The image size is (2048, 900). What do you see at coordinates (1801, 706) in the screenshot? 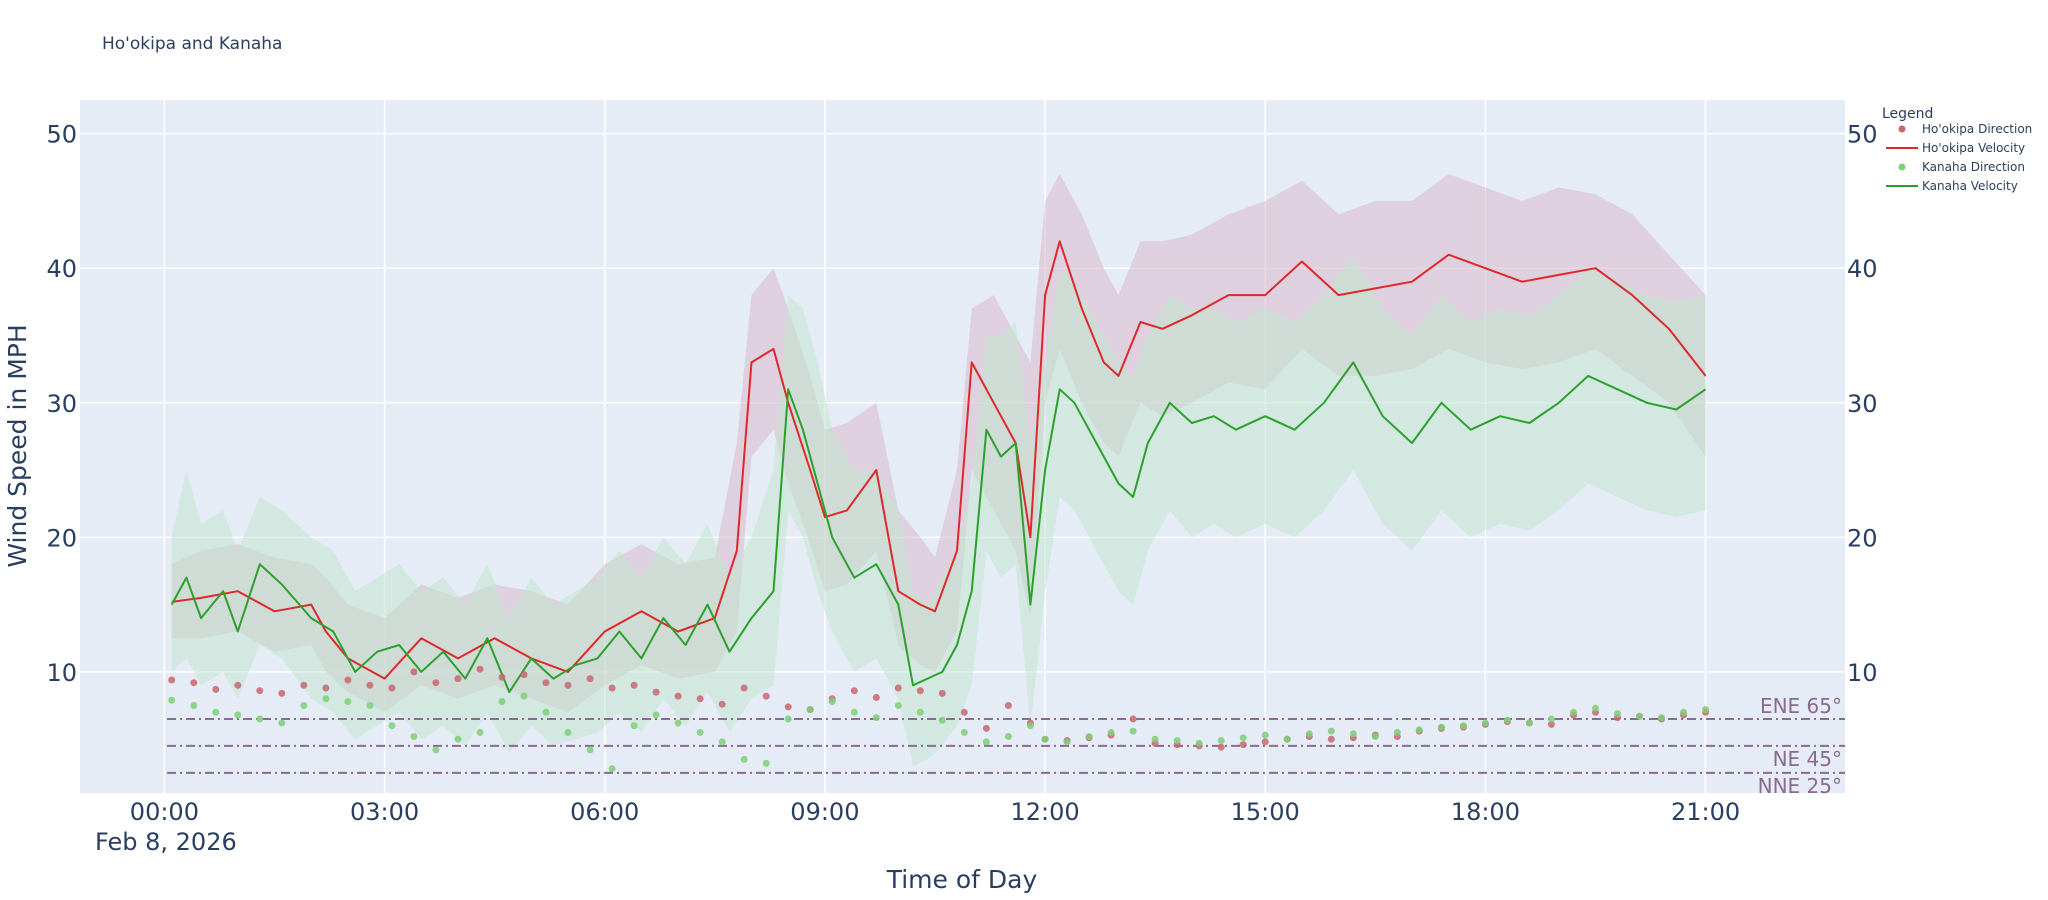
I see `reference-line-label: ENE 65°` at bounding box center [1801, 706].